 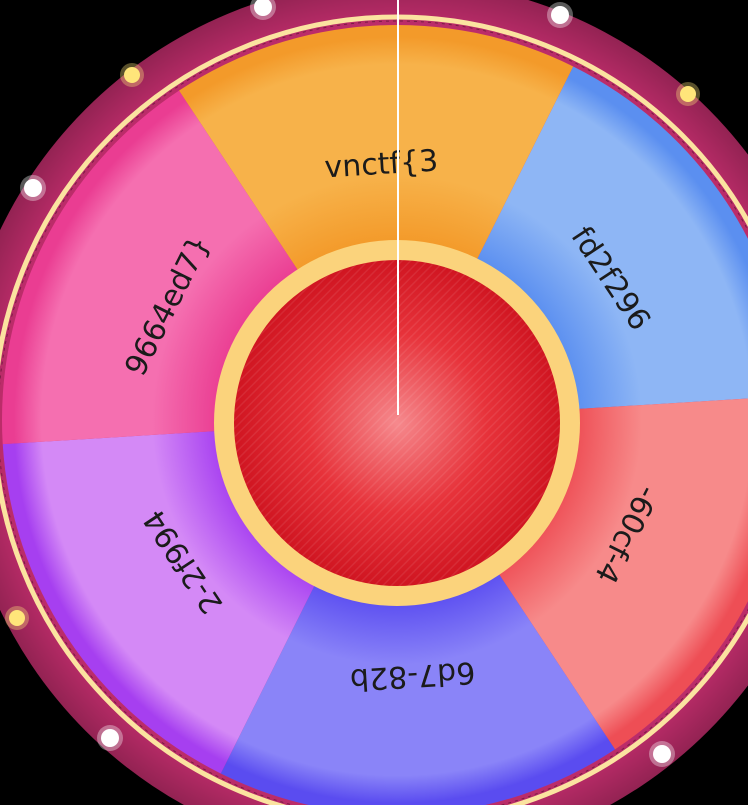 I want to click on segment-label: vnctf{3, so click(x=382, y=165).